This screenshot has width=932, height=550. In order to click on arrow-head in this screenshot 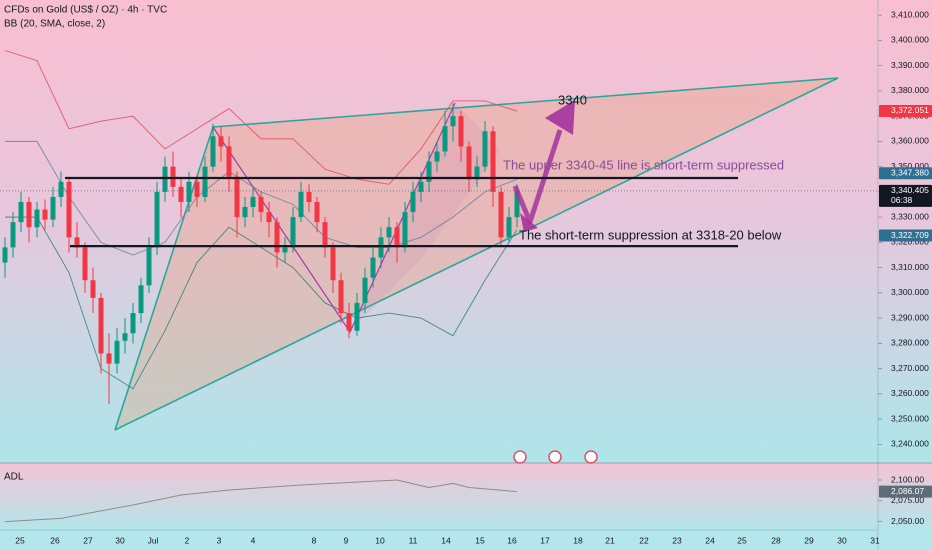, I will do `click(560, 117)`.